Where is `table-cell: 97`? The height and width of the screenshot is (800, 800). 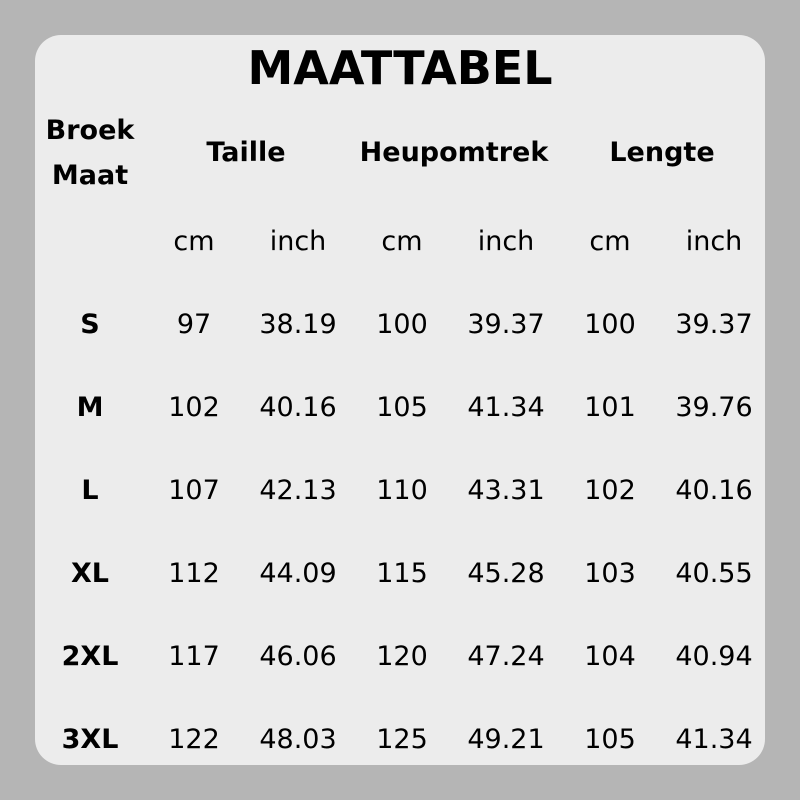 table-cell: 97 is located at coordinates (194, 324).